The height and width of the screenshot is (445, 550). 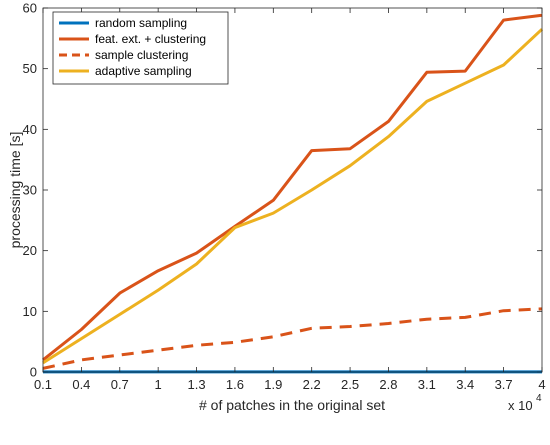 I want to click on x-tick-label: 0.4, so click(x=81, y=384).